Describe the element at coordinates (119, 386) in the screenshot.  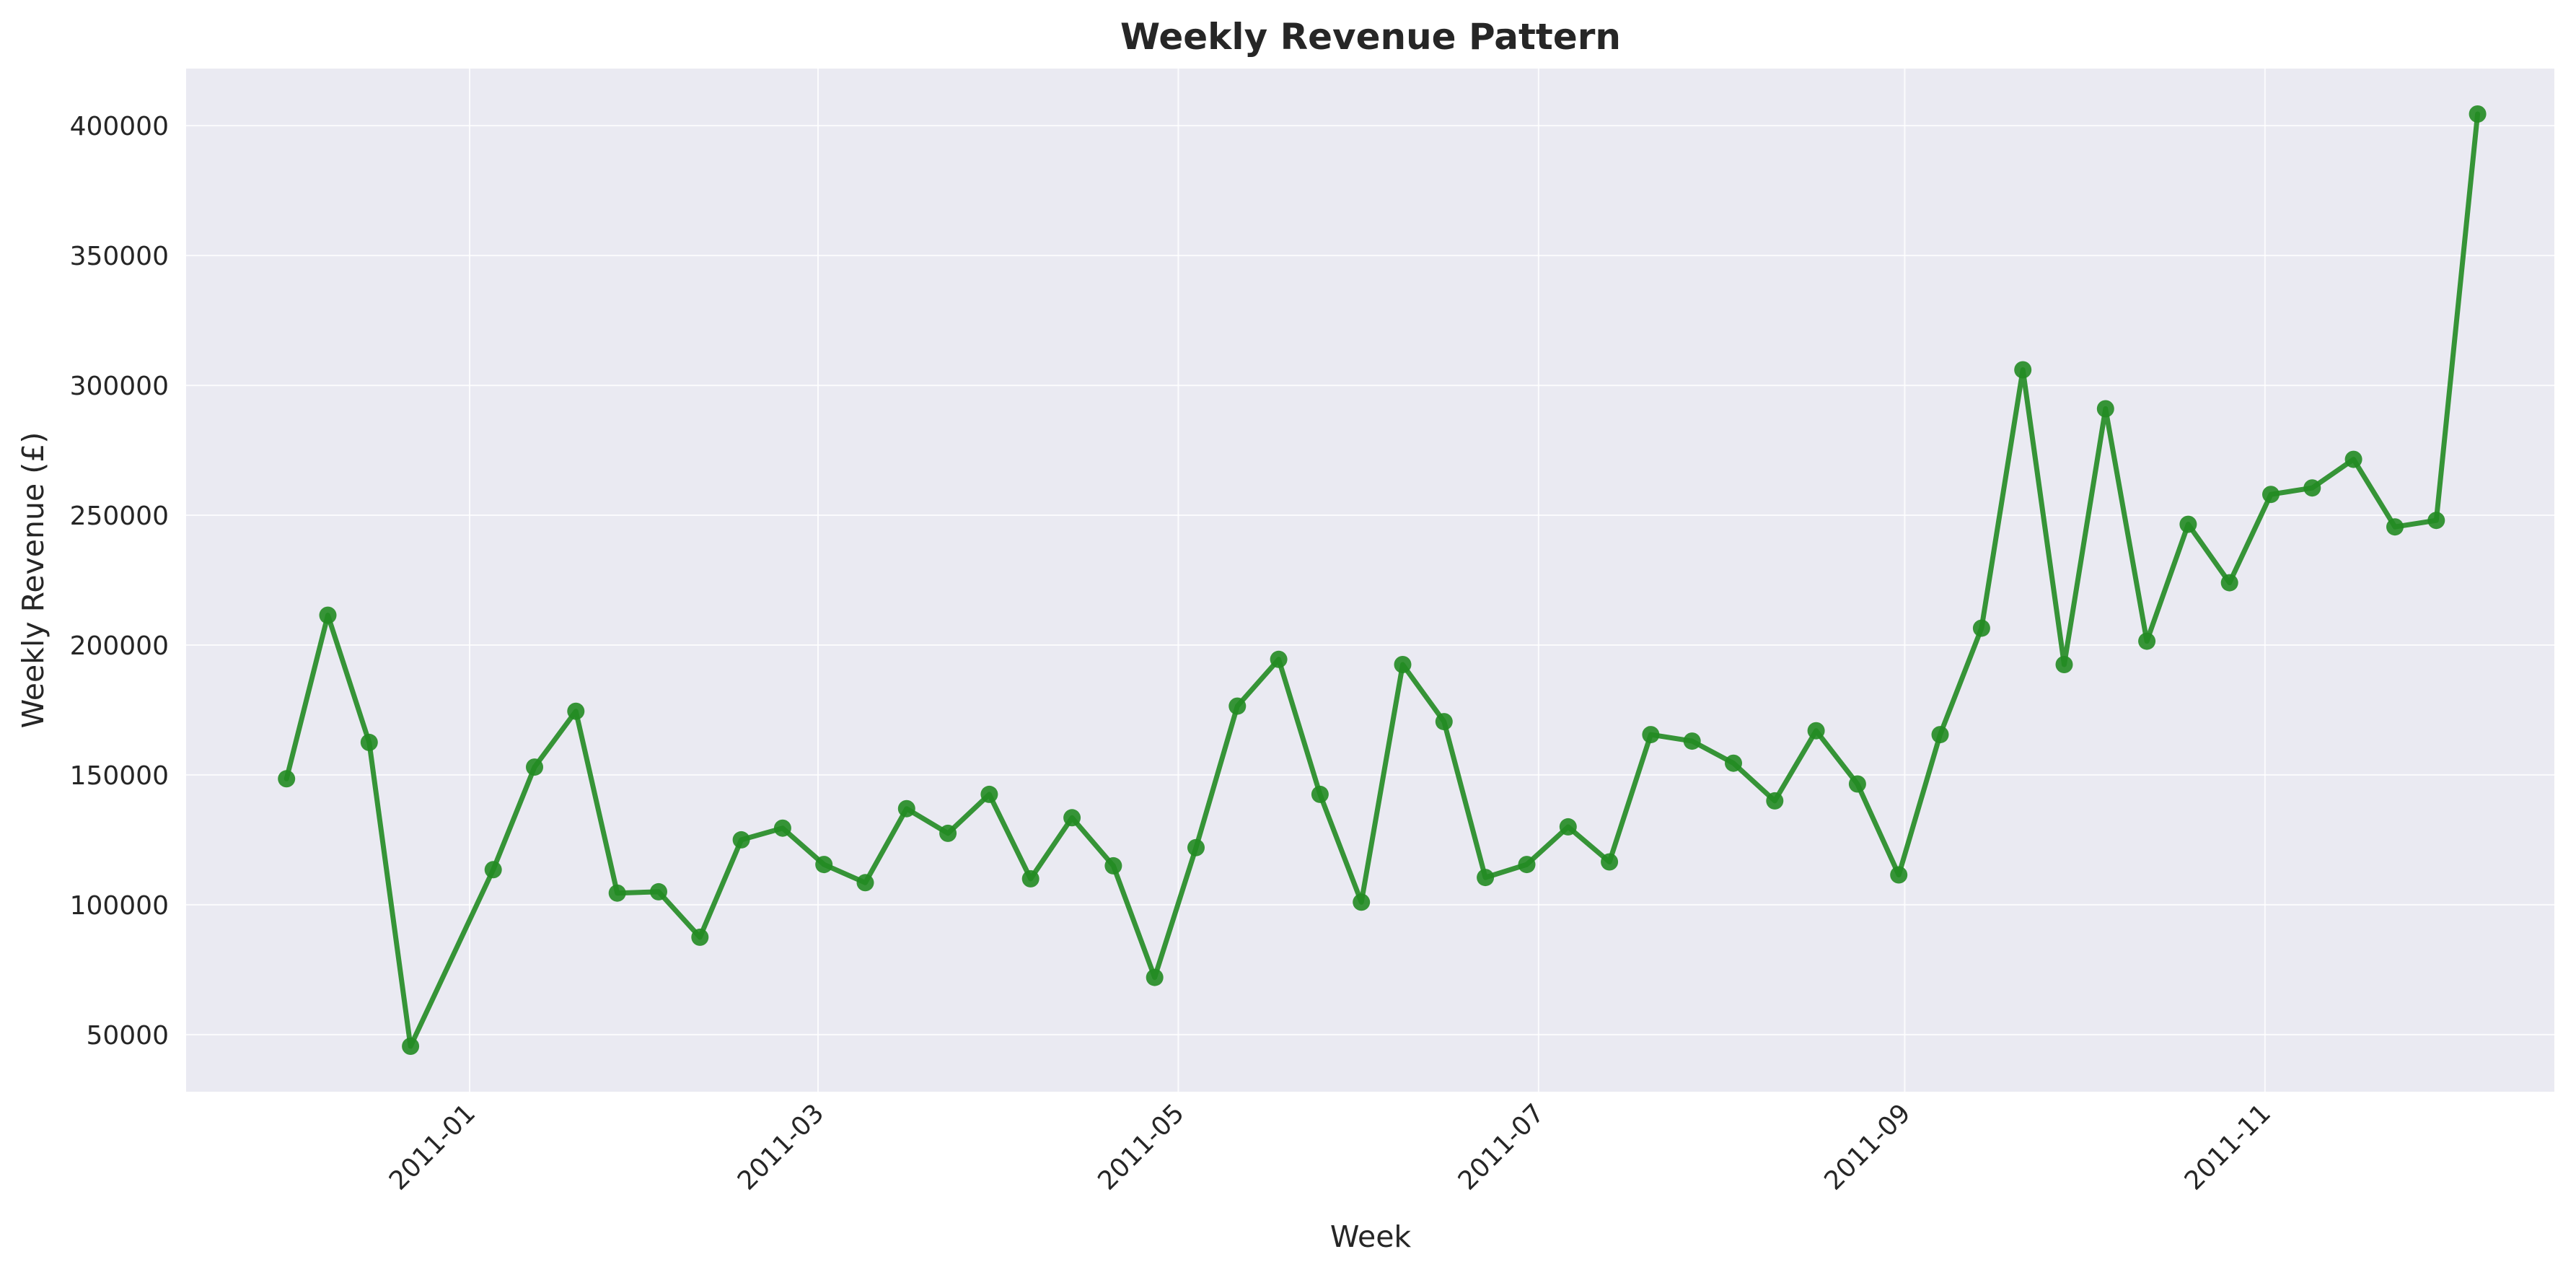
I see `y-tick-label: 300000` at that location.